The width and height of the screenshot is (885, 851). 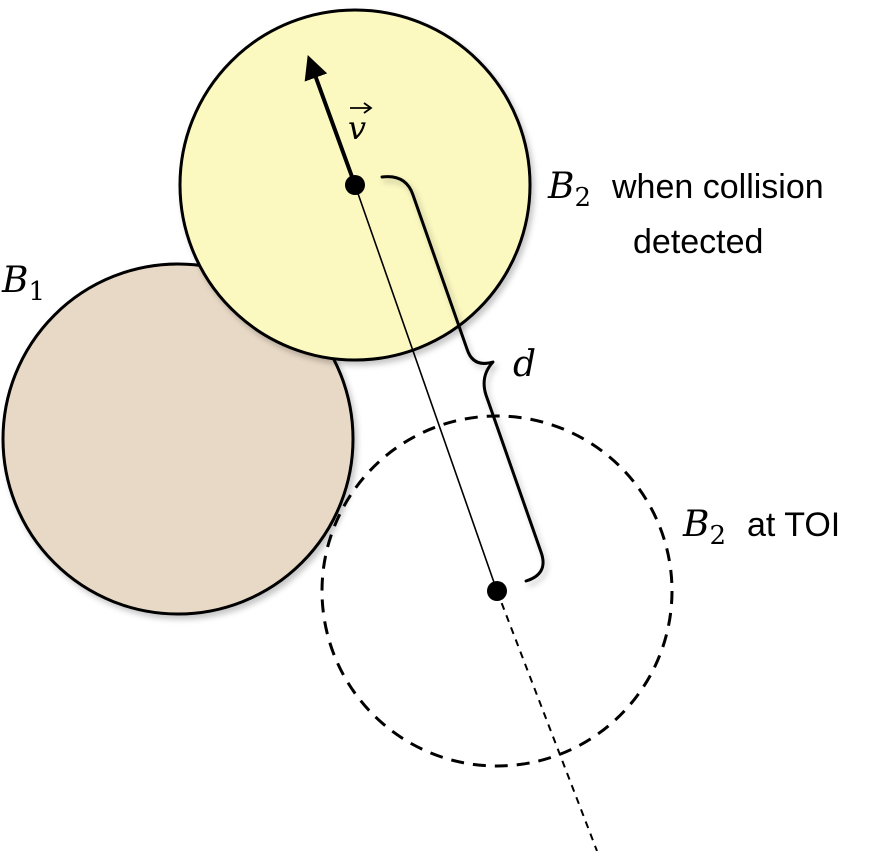 What do you see at coordinates (355, 185) in the screenshot?
I see `b2-detected-center-dot` at bounding box center [355, 185].